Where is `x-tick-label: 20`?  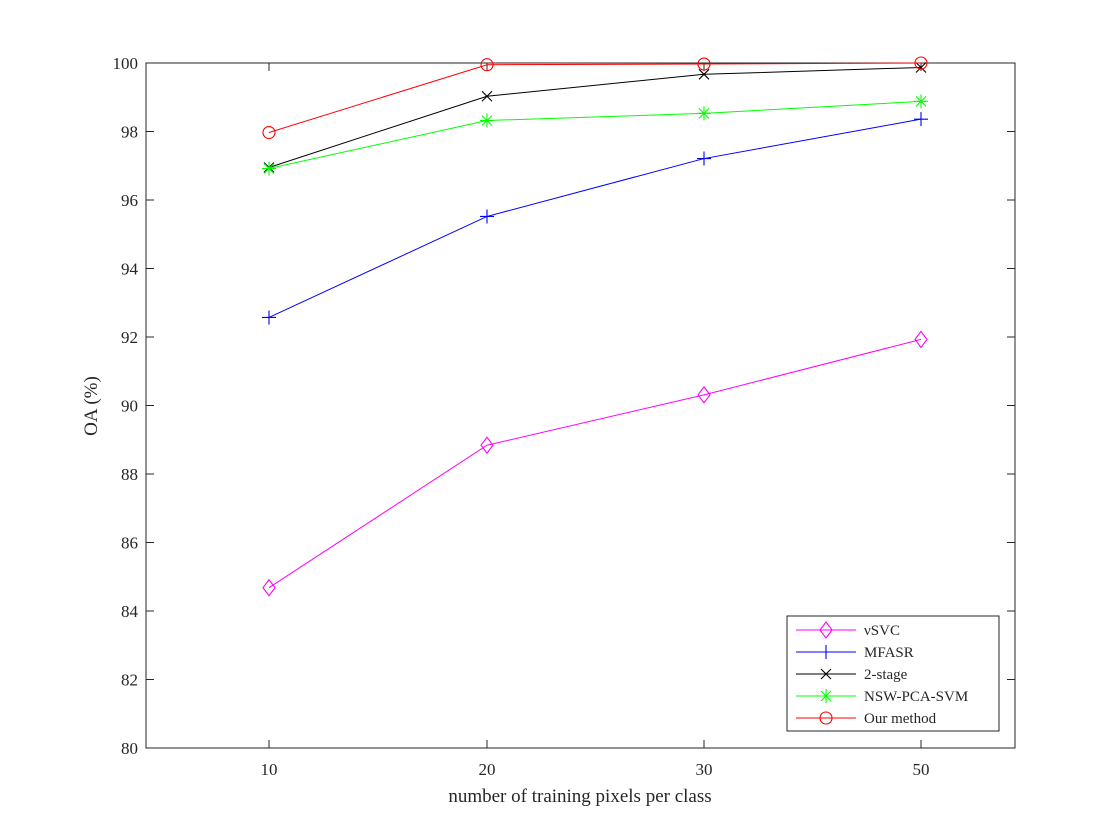 x-tick-label: 20 is located at coordinates (487, 769).